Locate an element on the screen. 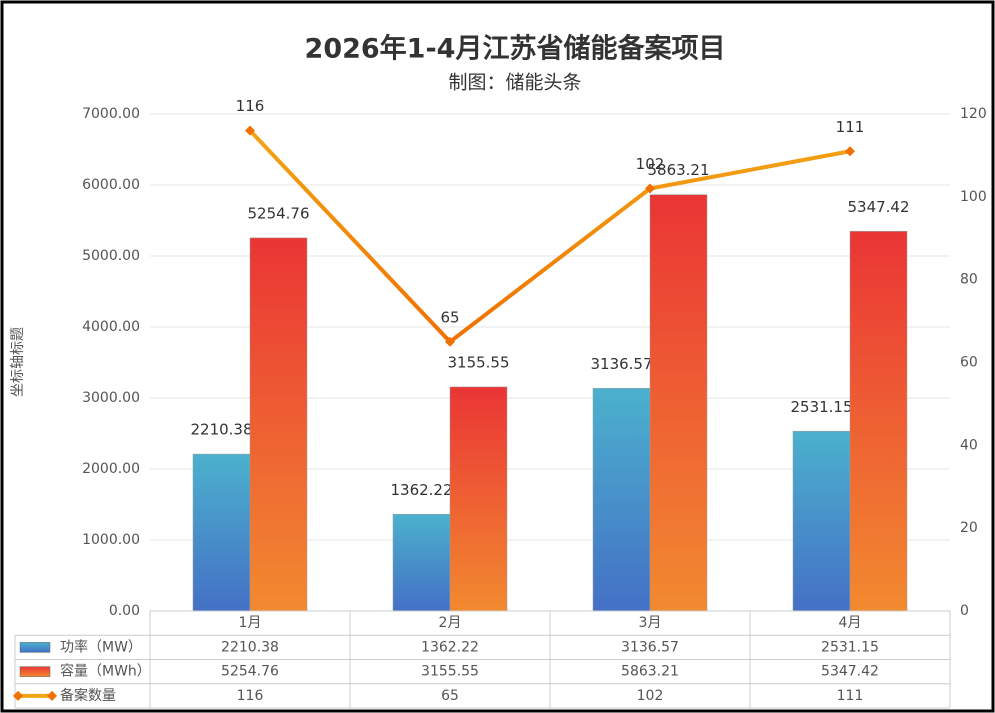  y-tick-label: 5000.00 is located at coordinates (111, 256).